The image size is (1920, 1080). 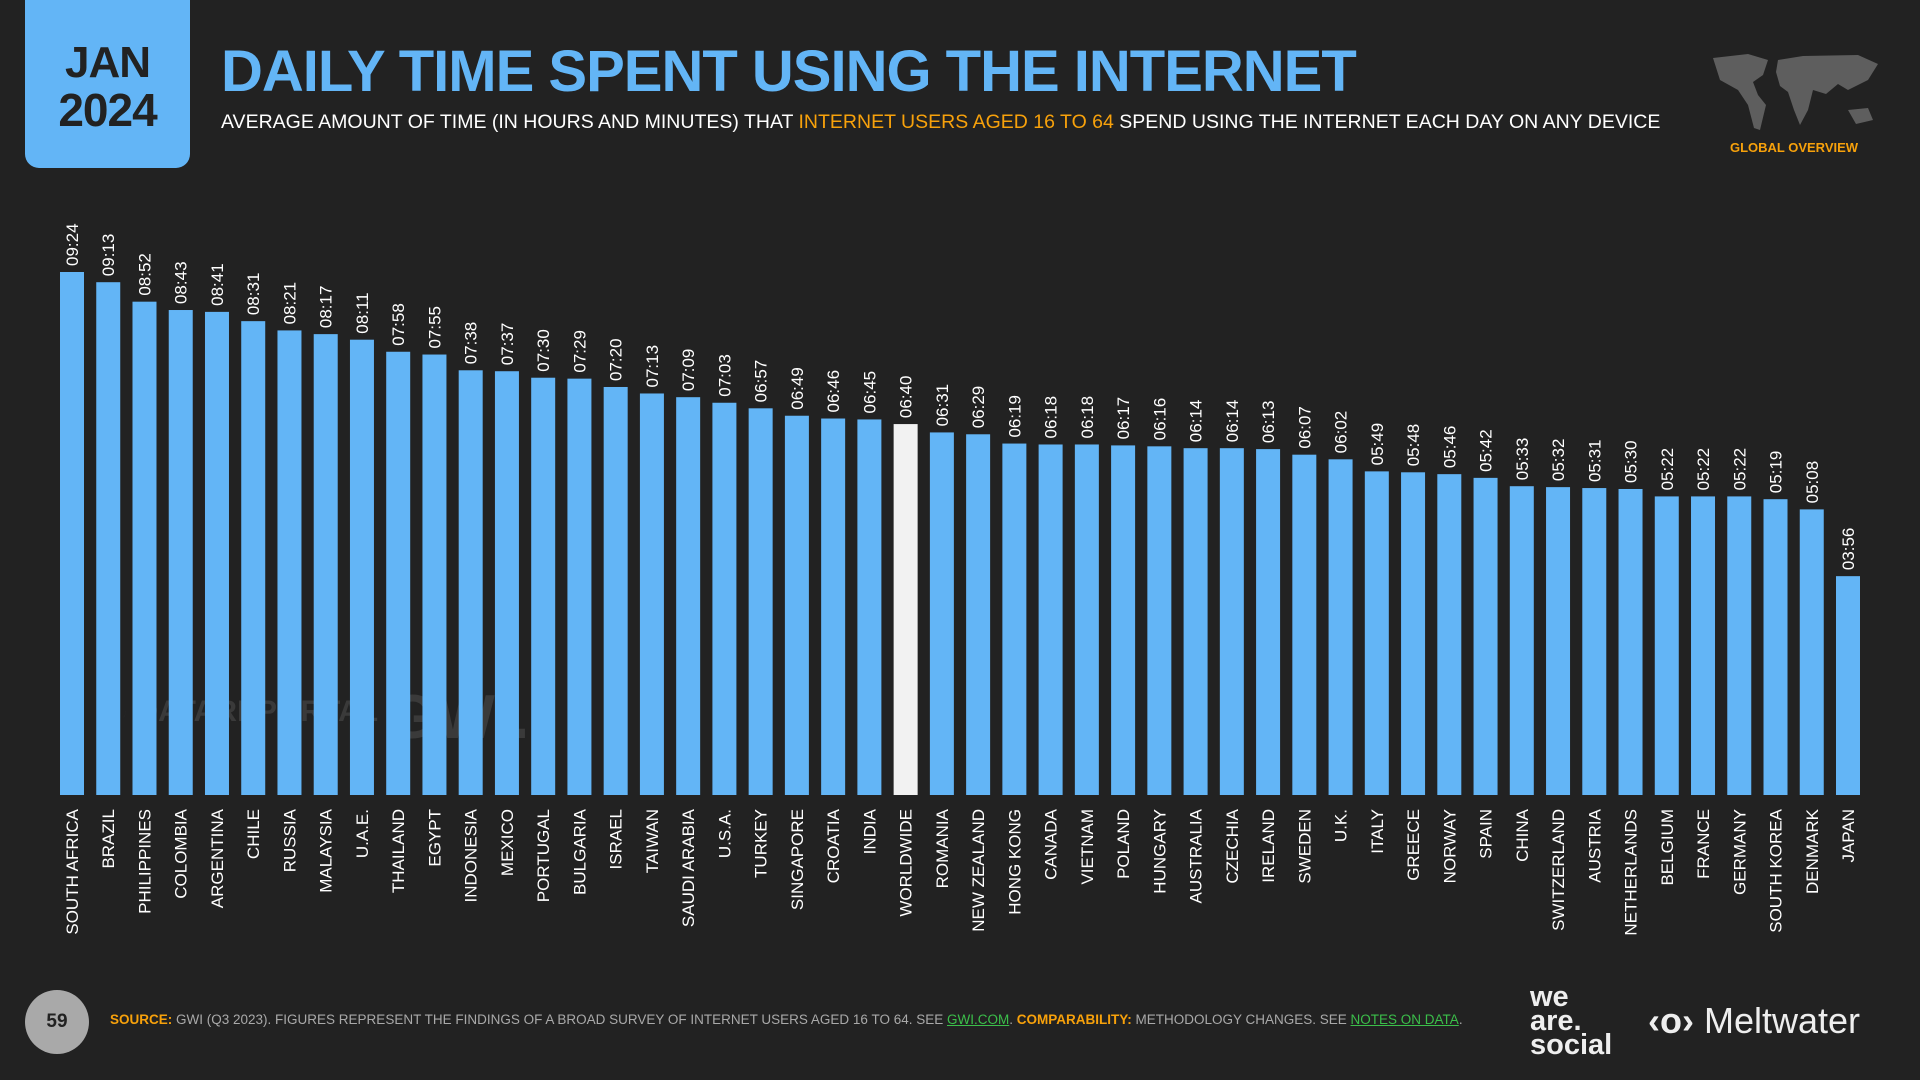 What do you see at coordinates (1811, 652) in the screenshot?
I see `bar-denmark` at bounding box center [1811, 652].